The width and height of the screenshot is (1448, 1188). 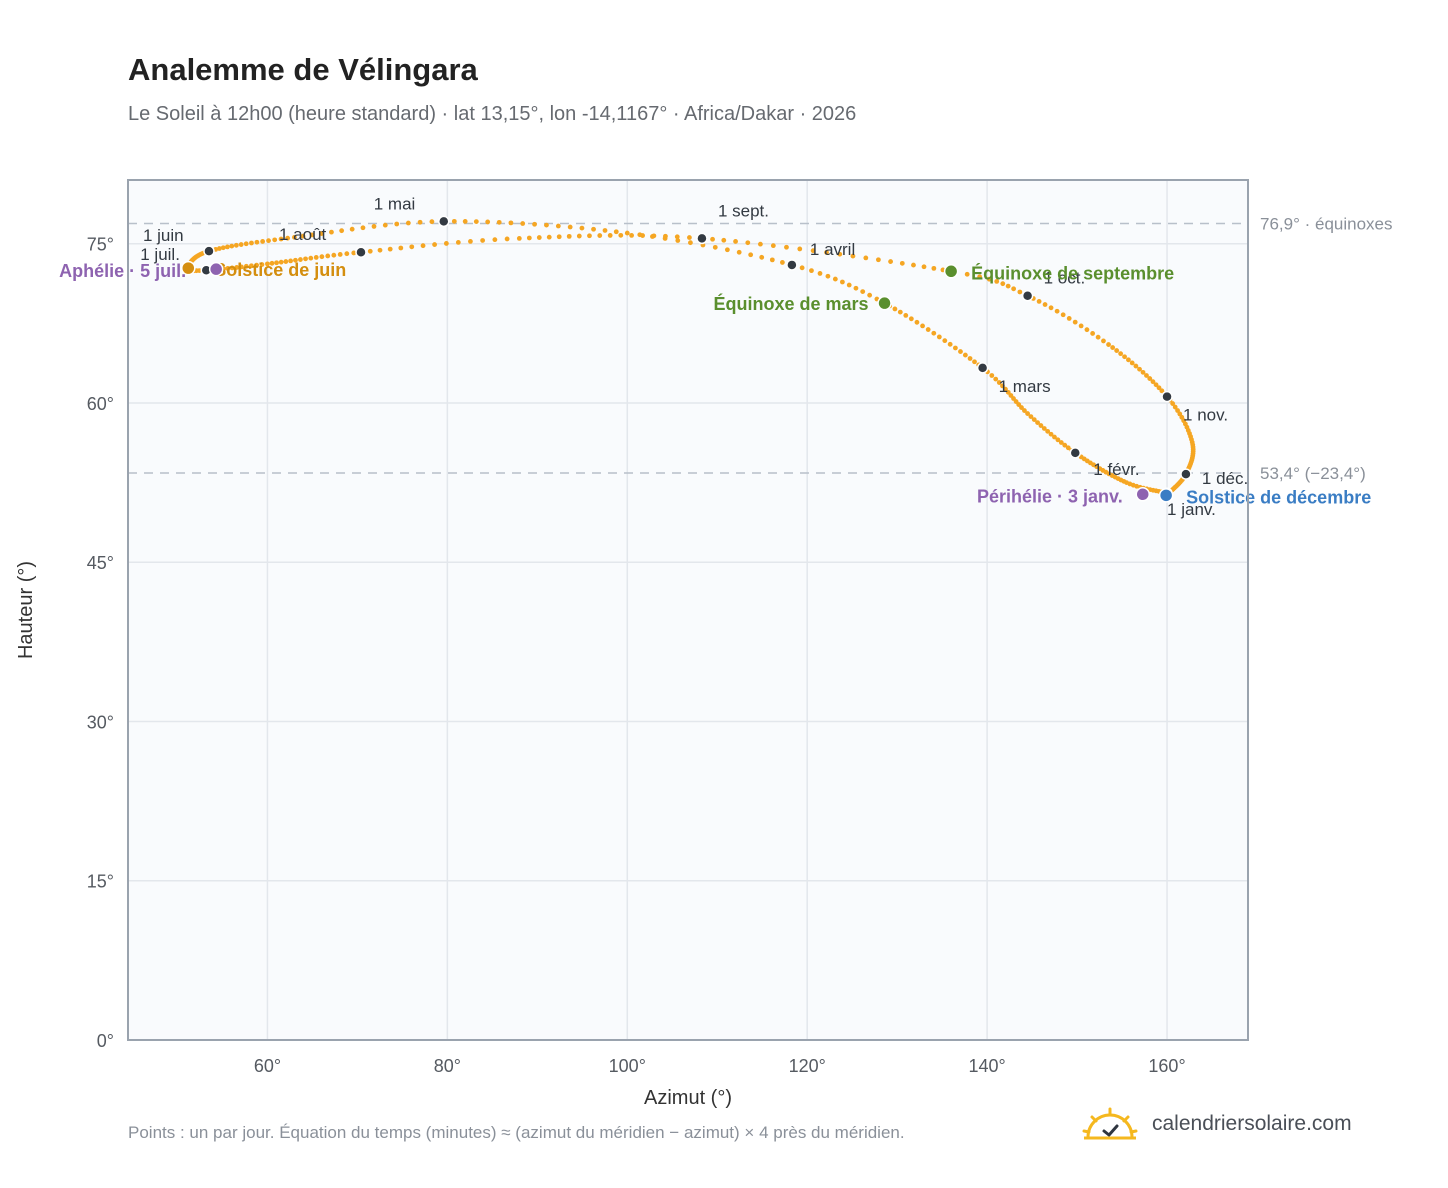 I want to click on event-marker-label: Solstice de juin, so click(x=280, y=270).